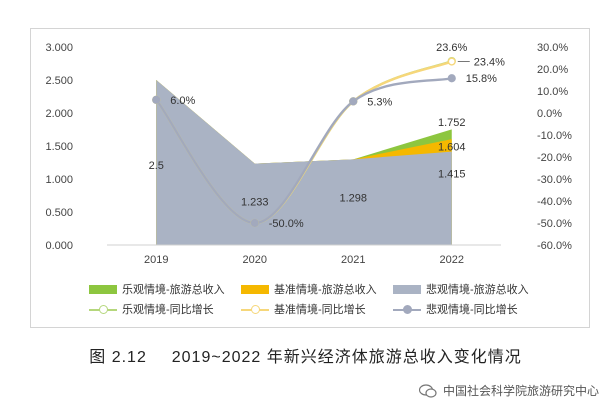  I want to click on left-axis-tick-label: 3.000, so click(59, 48).